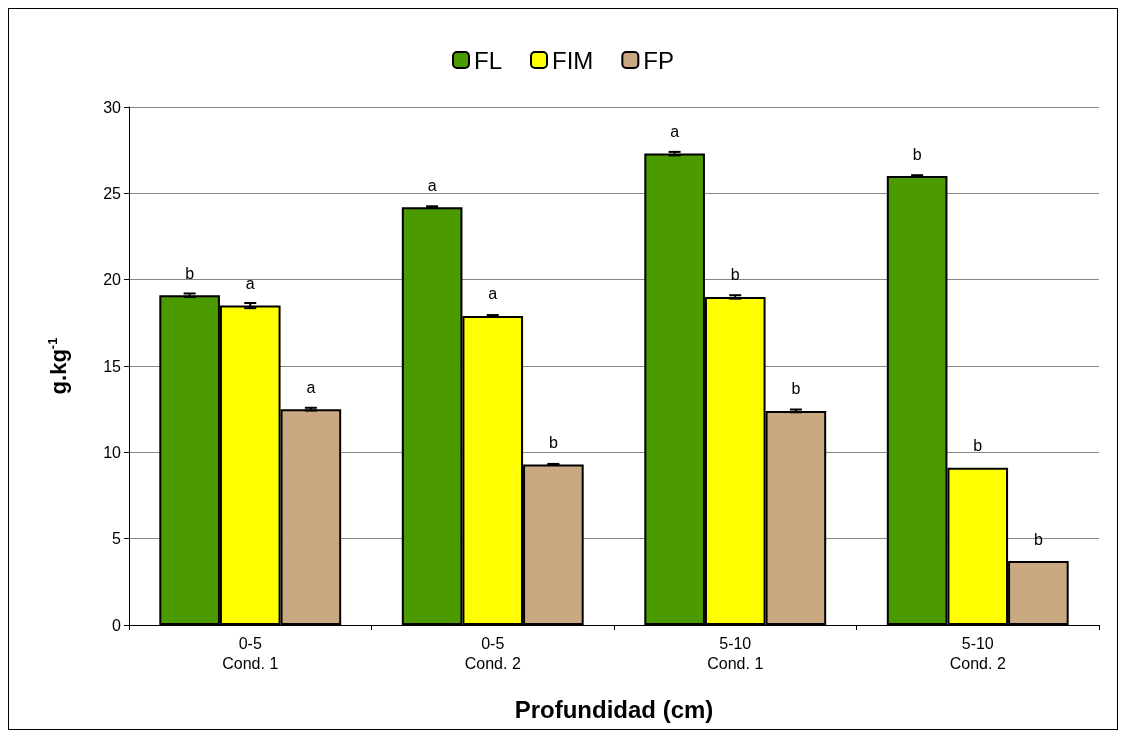  What do you see at coordinates (112, 280) in the screenshot?
I see `y-tick-label: 20` at bounding box center [112, 280].